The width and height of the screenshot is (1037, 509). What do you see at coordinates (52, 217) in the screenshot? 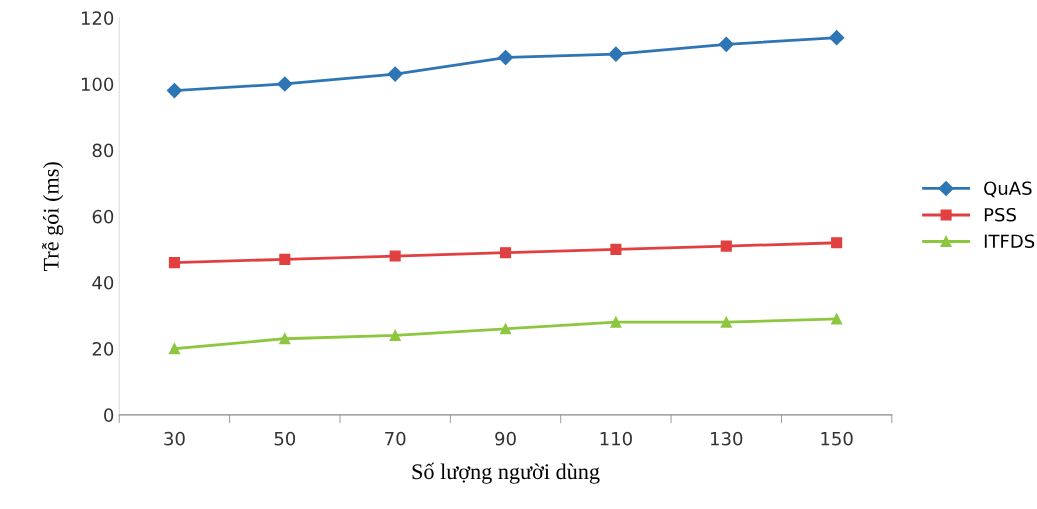
I see `y-axis-title: Trễ gói (ms)` at bounding box center [52, 217].